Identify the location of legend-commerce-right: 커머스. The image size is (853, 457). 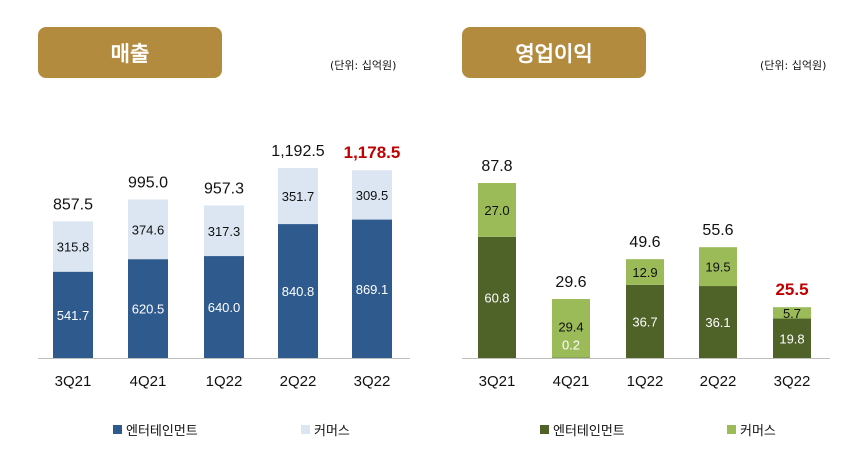
(751, 429).